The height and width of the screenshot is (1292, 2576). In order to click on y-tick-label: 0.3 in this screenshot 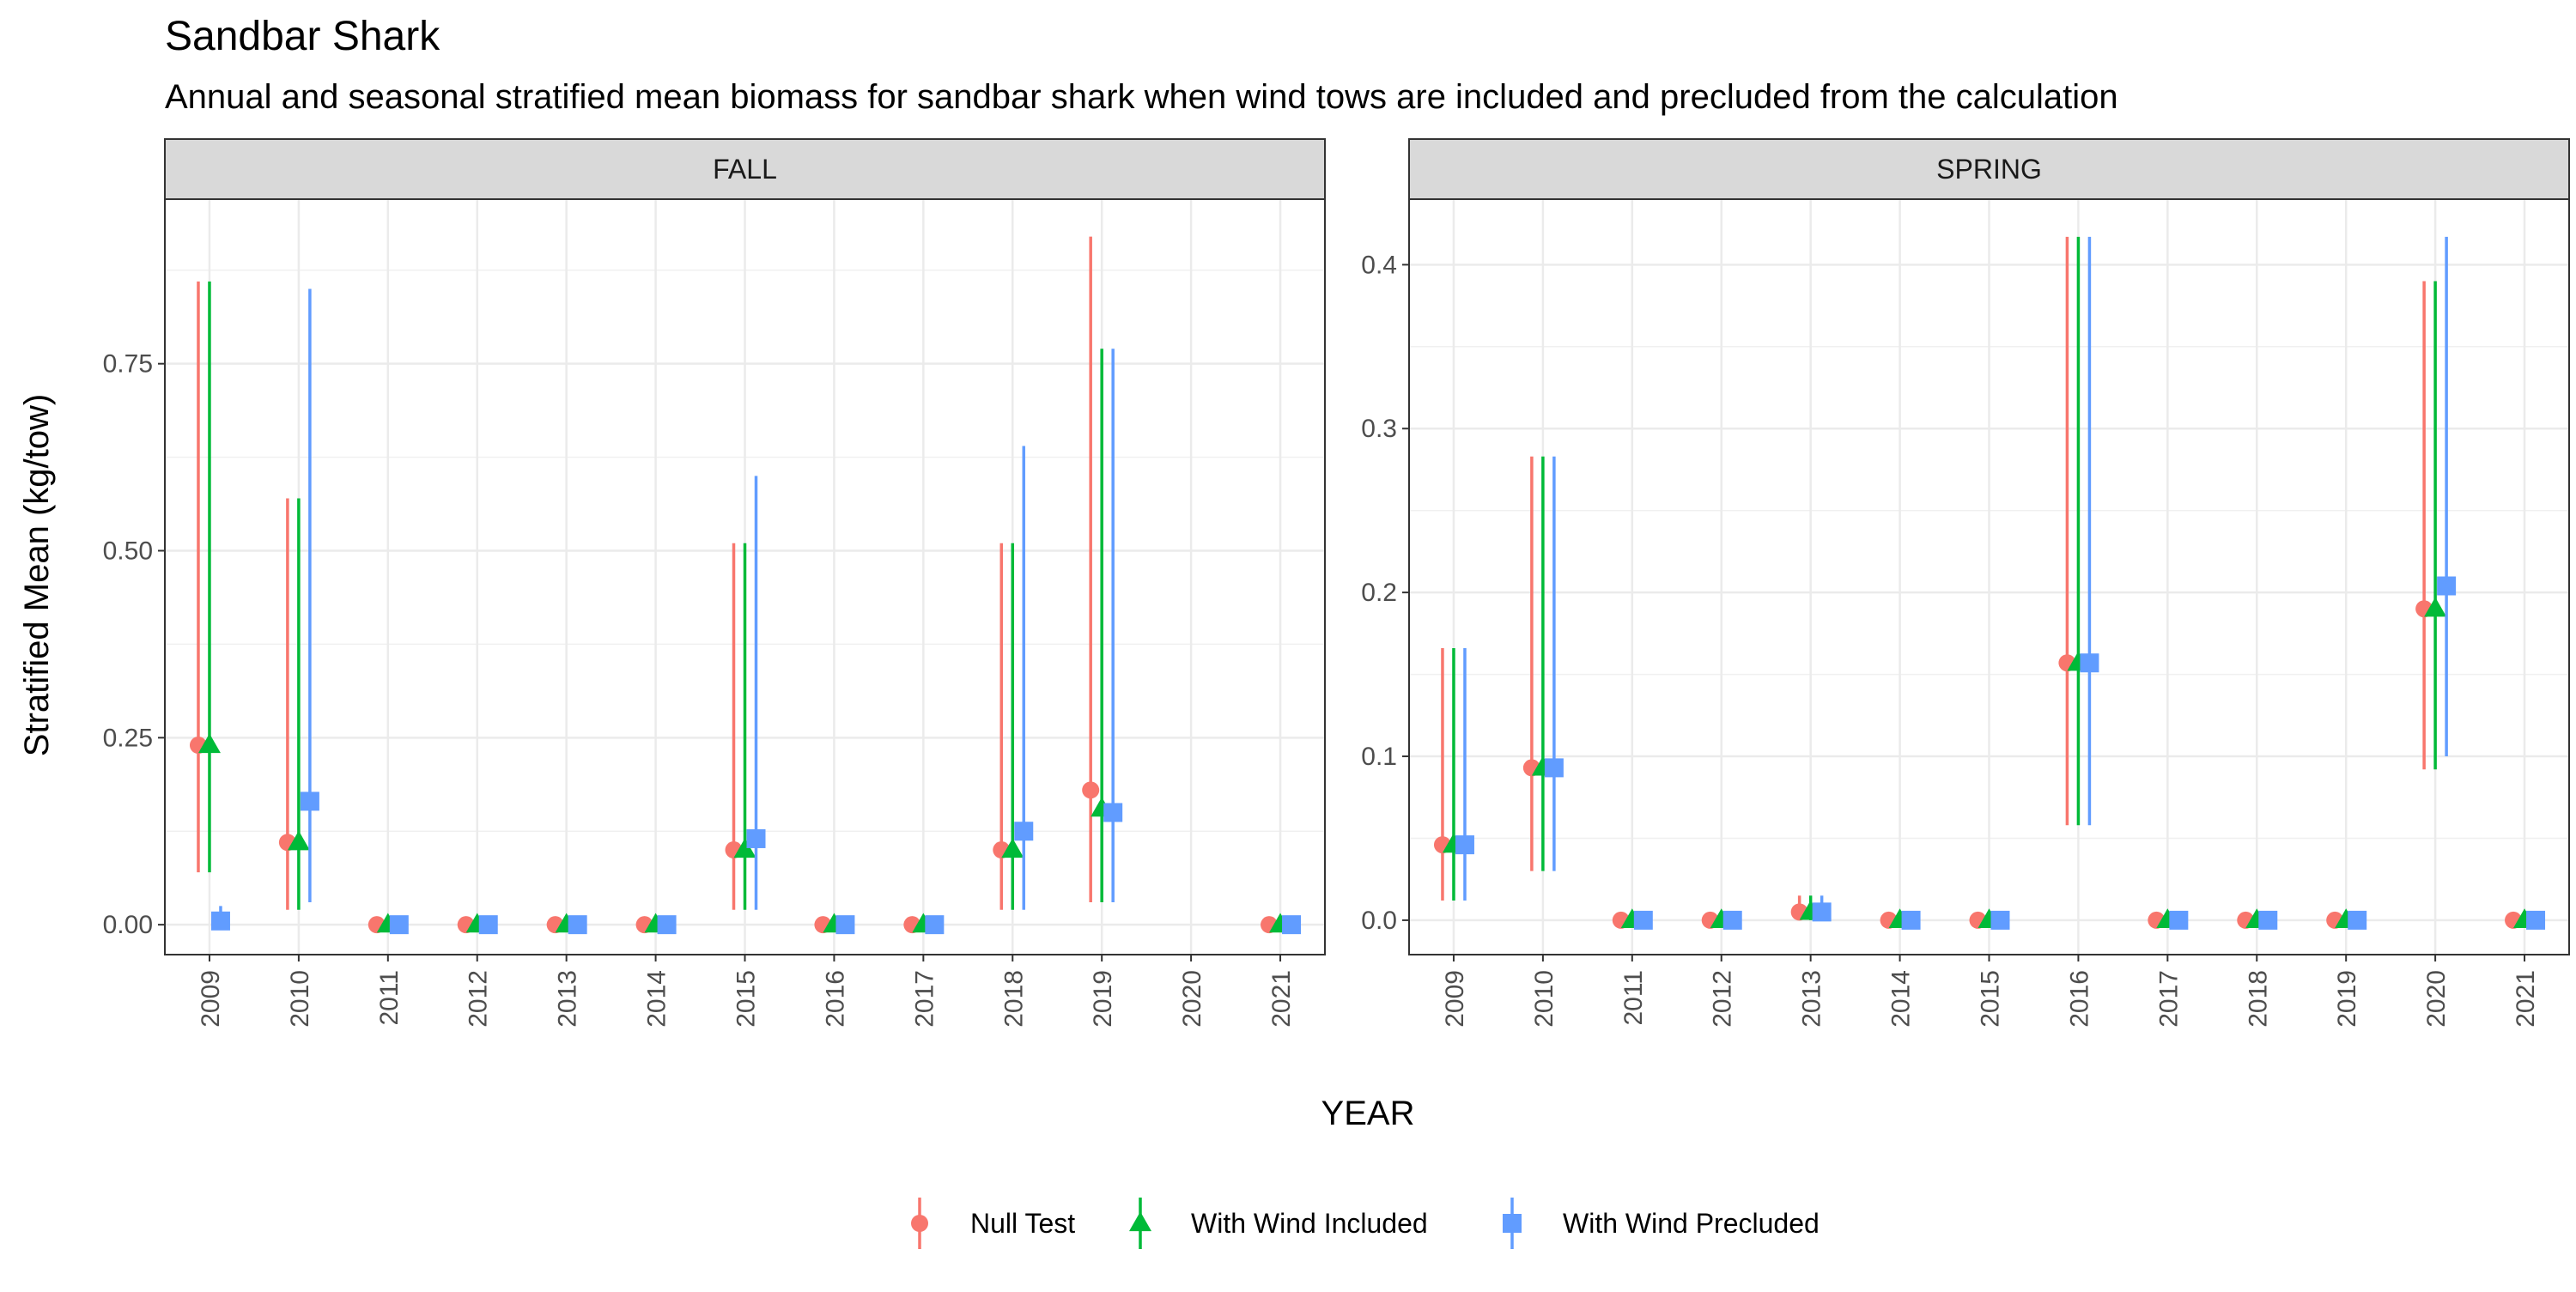, I will do `click(1379, 429)`.